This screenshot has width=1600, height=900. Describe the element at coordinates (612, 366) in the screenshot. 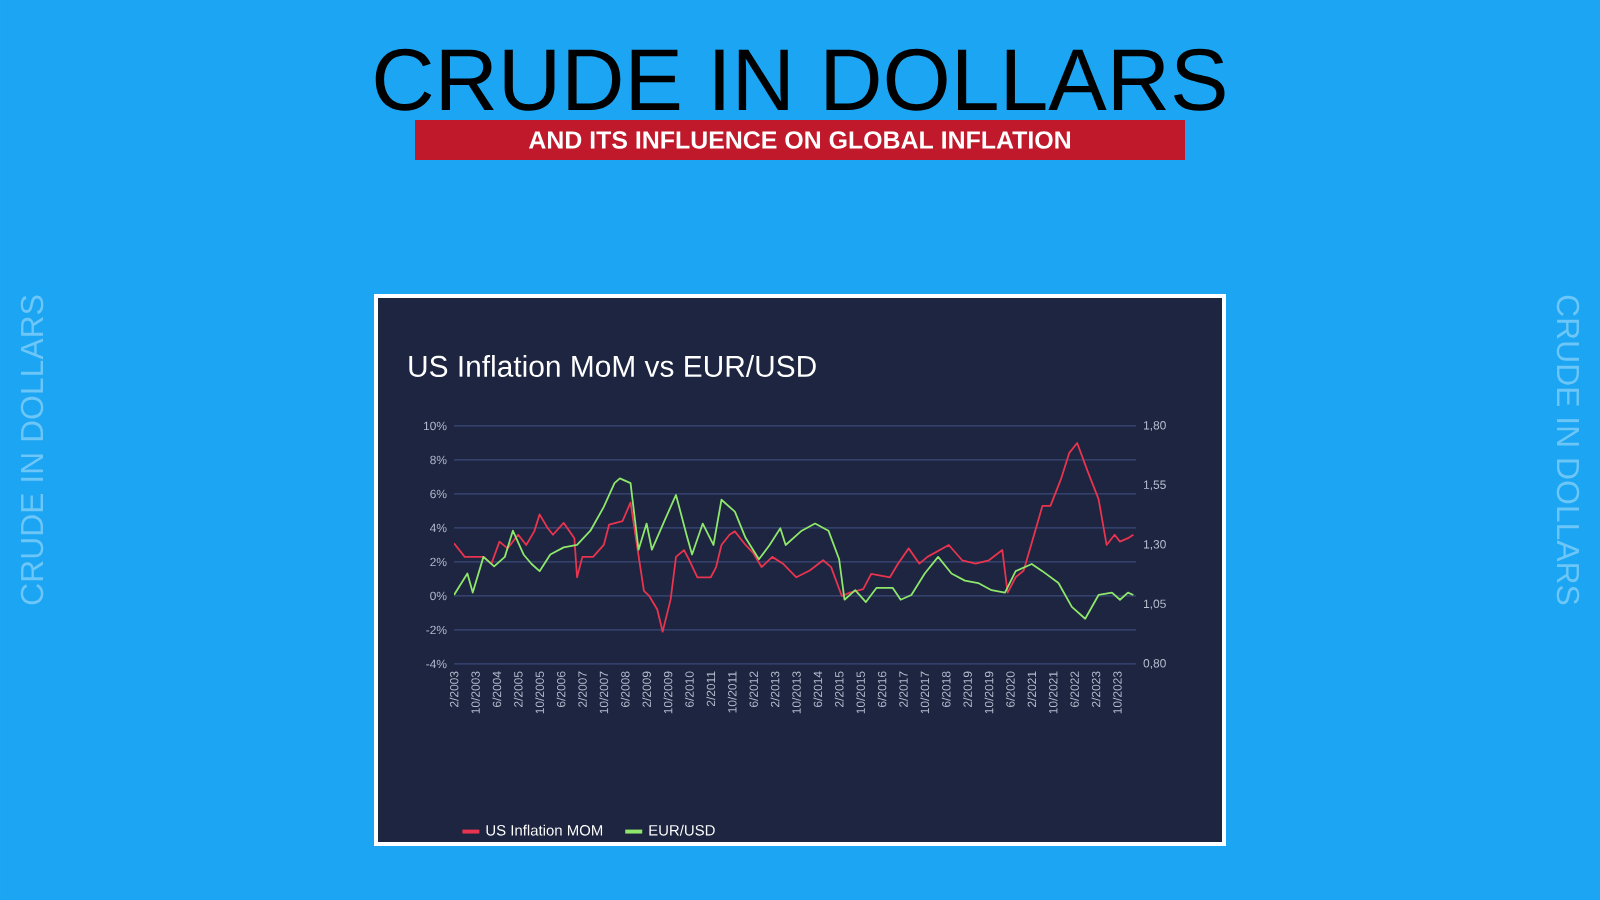

I see `text: US Inflation MoM vs EUR/USD` at that location.